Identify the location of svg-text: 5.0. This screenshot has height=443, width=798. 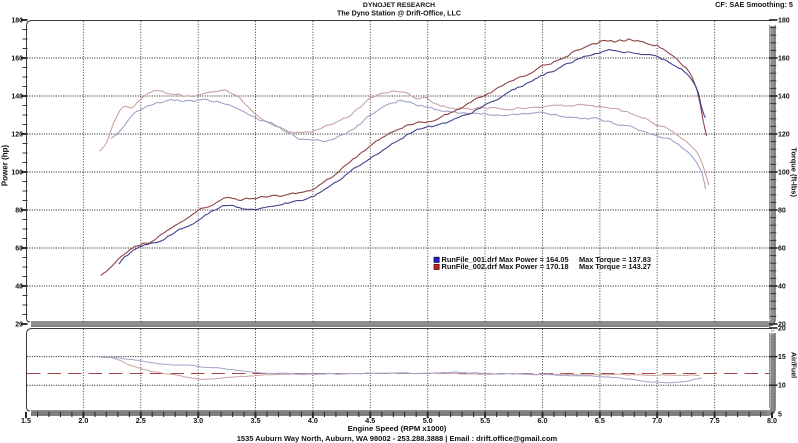
(428, 420).